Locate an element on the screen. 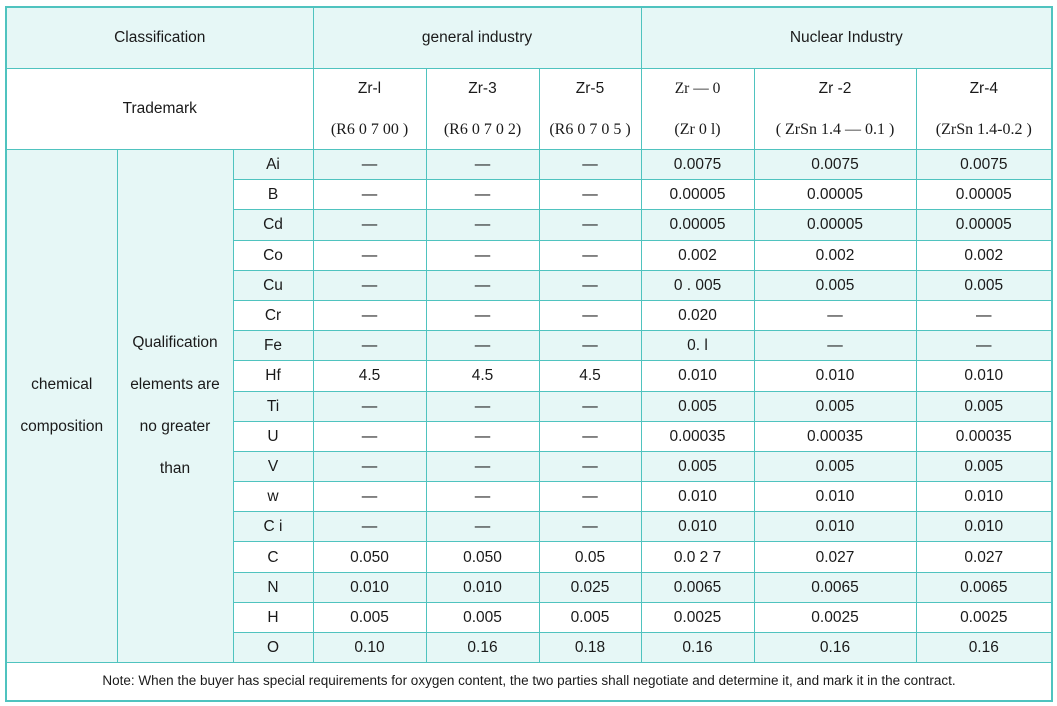 This screenshot has width=1057, height=706. table-row: U — — —0.00035 0.00035 0.00035 is located at coordinates (529, 436).